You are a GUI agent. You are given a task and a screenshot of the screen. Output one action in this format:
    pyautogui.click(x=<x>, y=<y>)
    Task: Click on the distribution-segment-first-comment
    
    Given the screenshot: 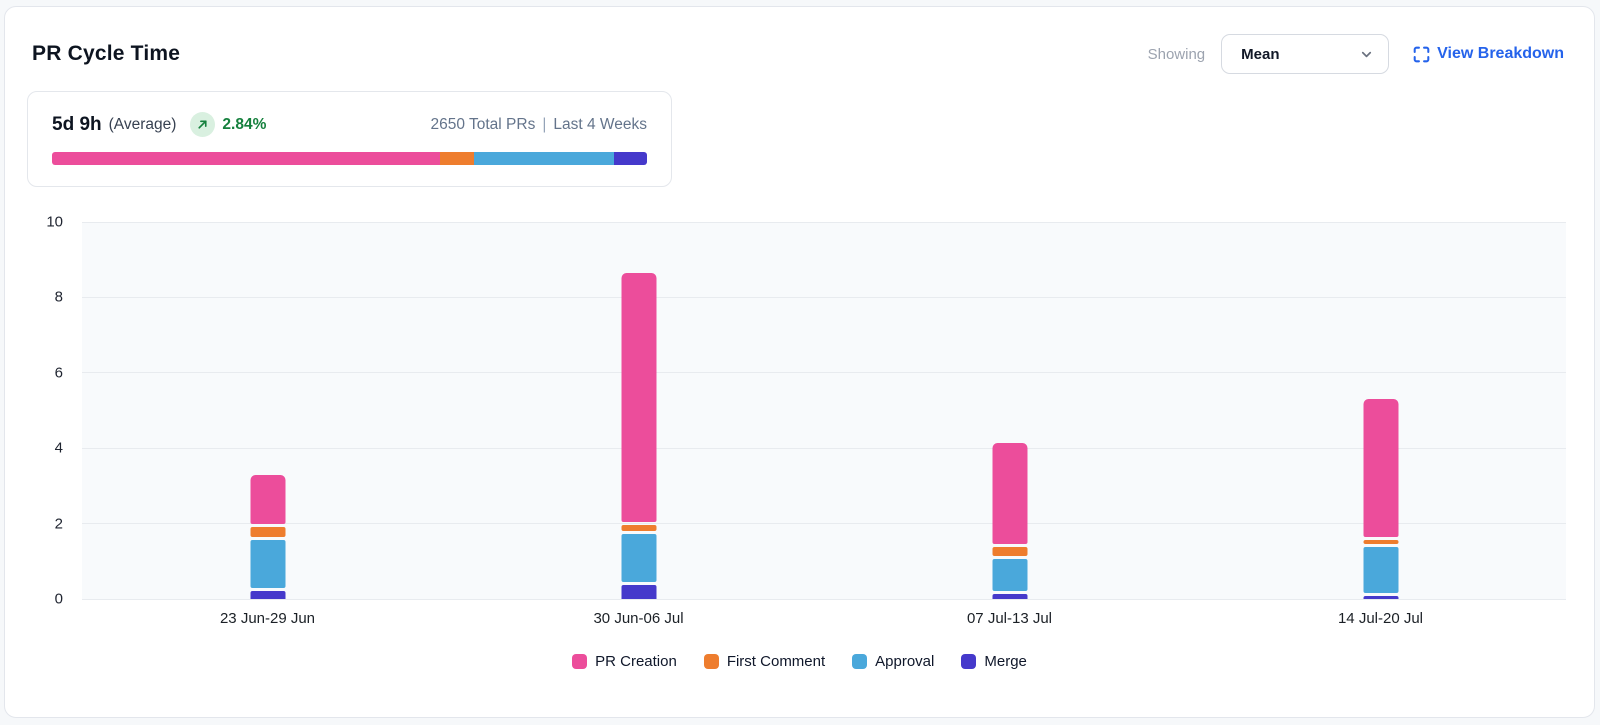 What is the action you would take?
    pyautogui.click(x=457, y=158)
    